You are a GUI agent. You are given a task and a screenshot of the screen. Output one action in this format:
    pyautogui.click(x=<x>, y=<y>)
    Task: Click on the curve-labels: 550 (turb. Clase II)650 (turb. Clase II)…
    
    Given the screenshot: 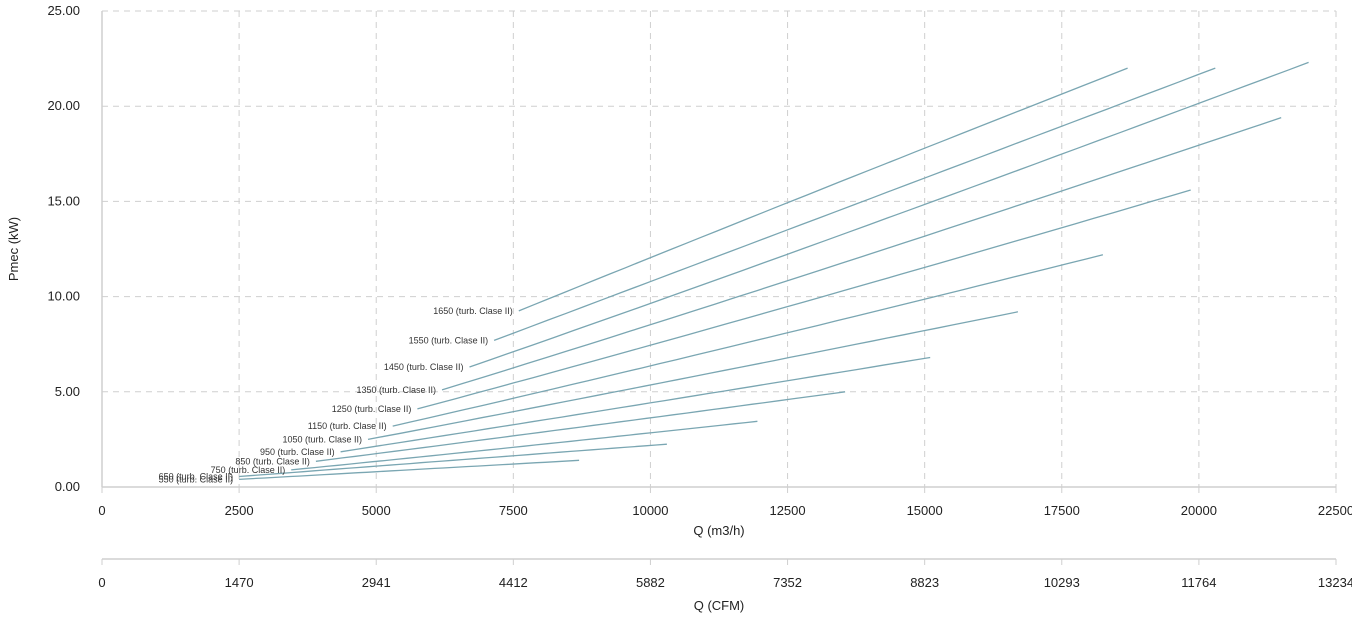 What is the action you would take?
    pyautogui.click(x=336, y=395)
    